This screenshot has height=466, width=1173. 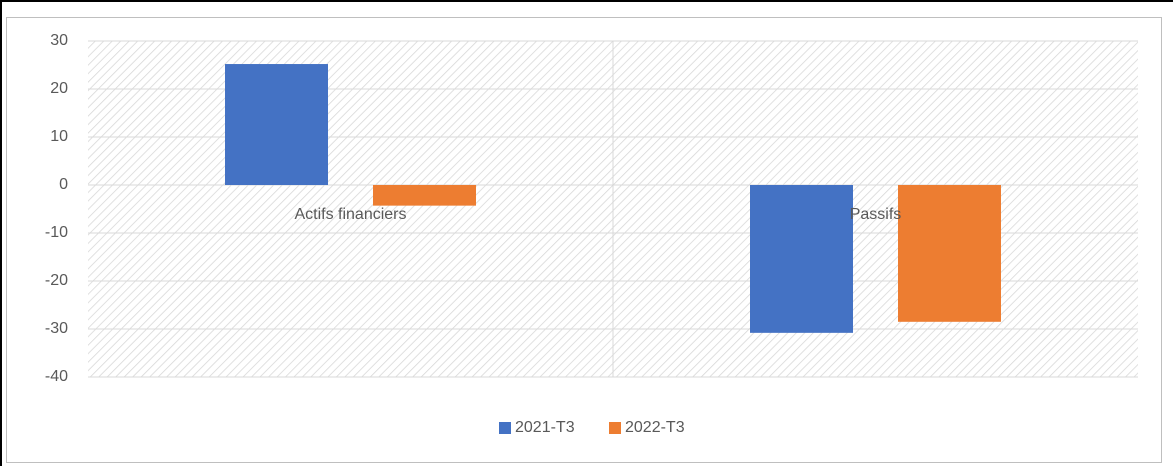 I want to click on y-tick-label: 10, so click(x=59, y=136).